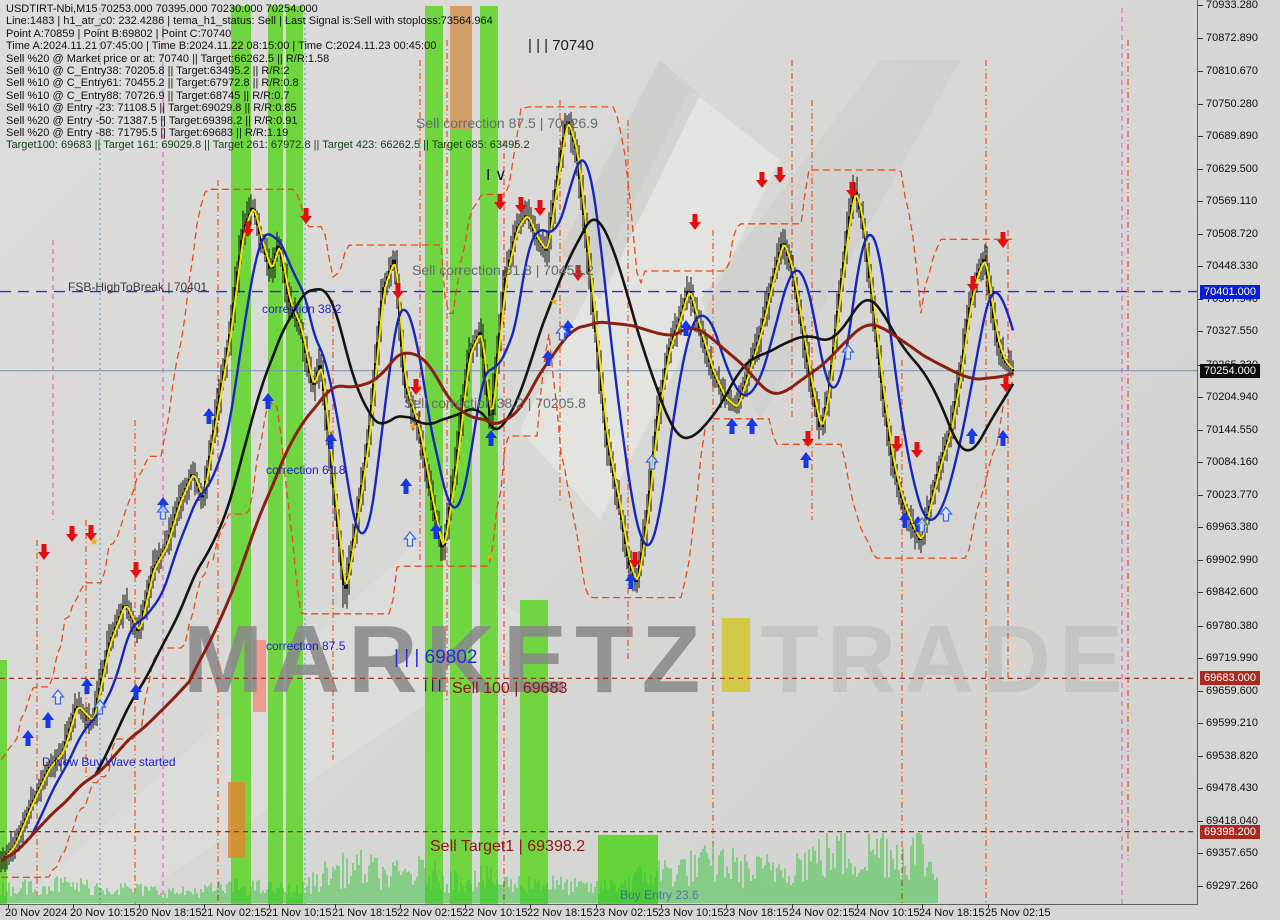 The width and height of the screenshot is (1280, 920). Describe the element at coordinates (1232, 5) in the screenshot. I see `price-tick-label: 70933.280` at that location.